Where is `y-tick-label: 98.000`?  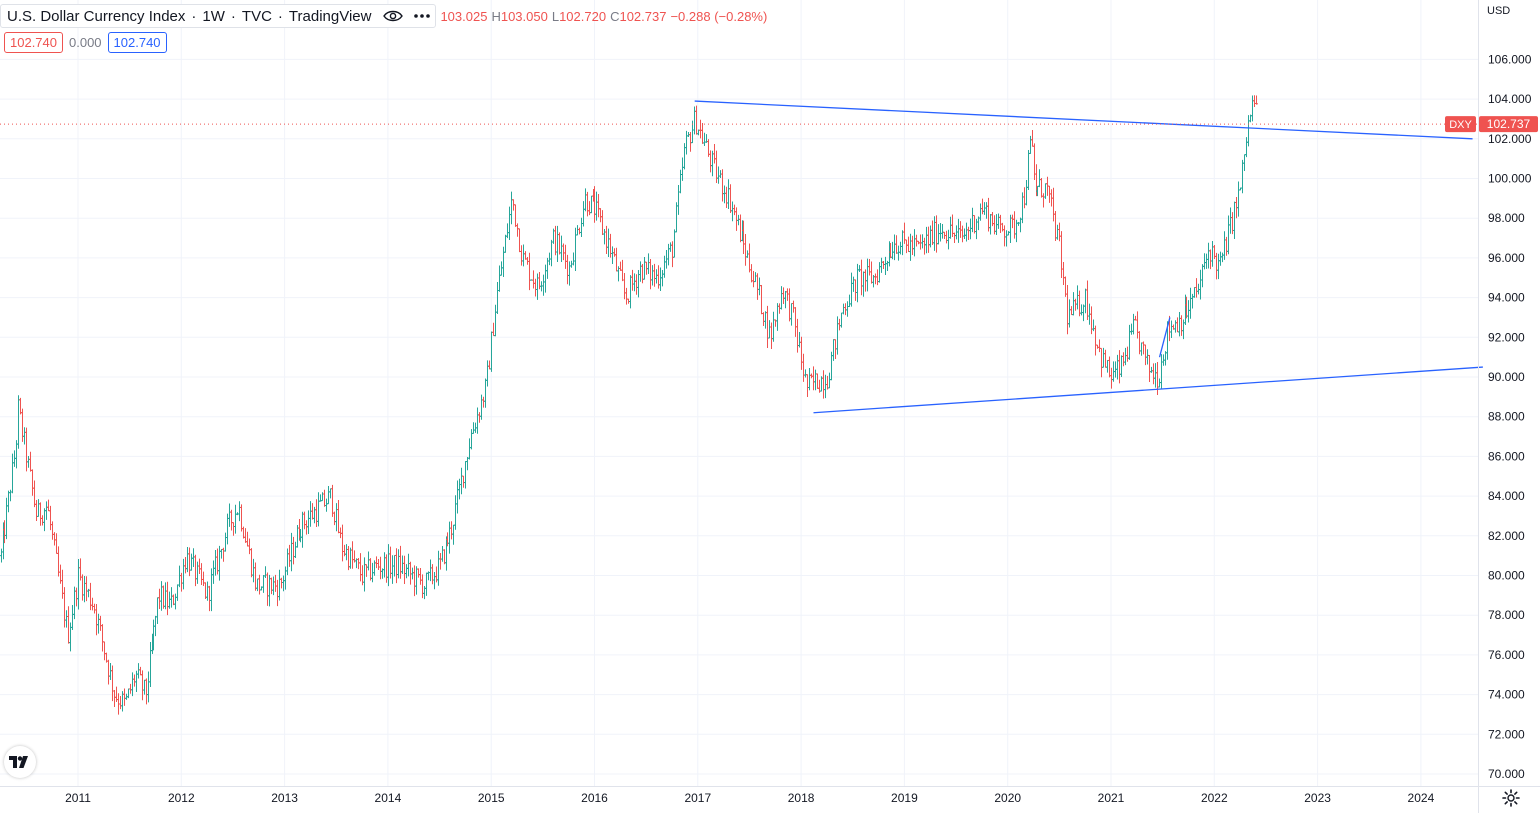 y-tick-label: 98.000 is located at coordinates (1506, 218).